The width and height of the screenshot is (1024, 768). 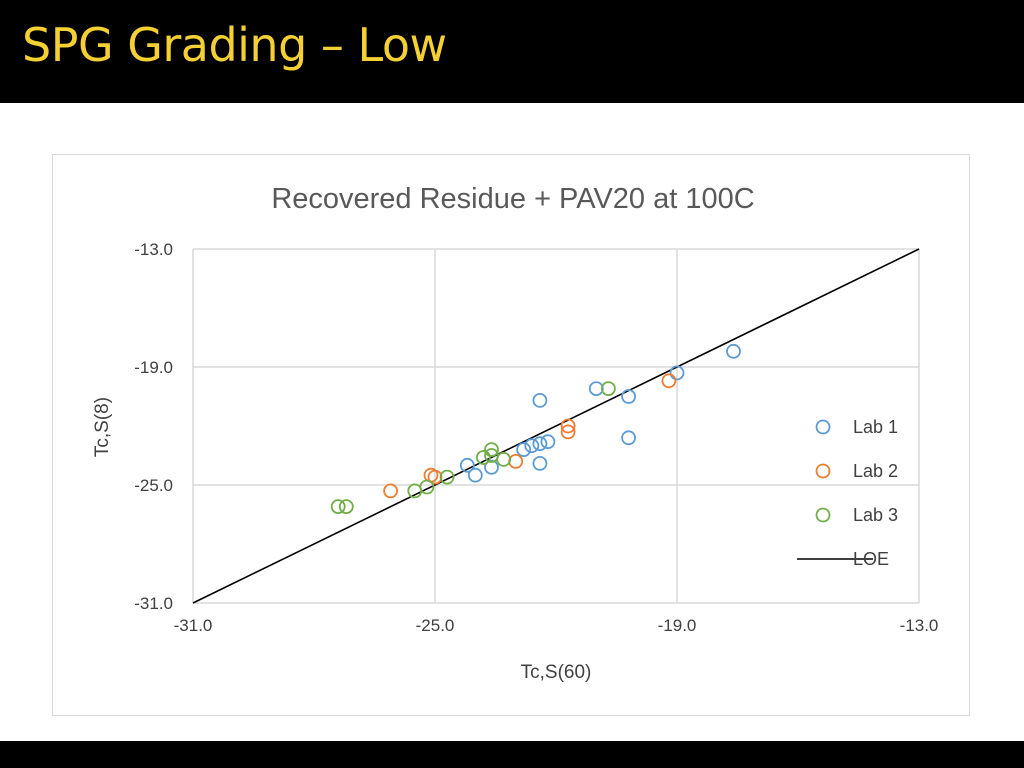 I want to click on y-tick-label: -13.0, so click(x=153, y=249).